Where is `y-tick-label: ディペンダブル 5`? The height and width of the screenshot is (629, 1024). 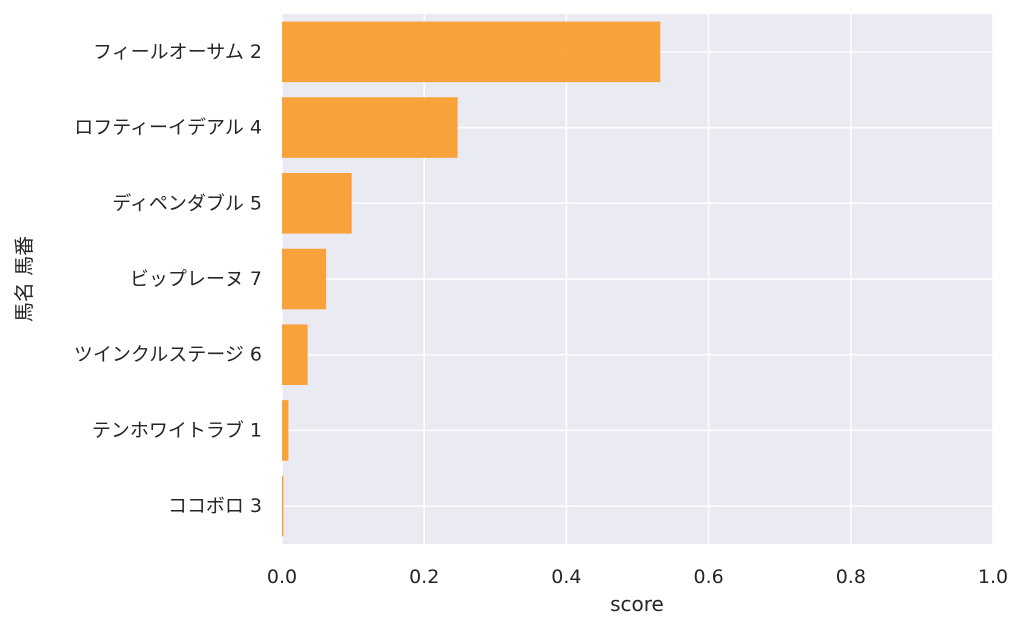 y-tick-label: ディペンダブル 5 is located at coordinates (187, 202).